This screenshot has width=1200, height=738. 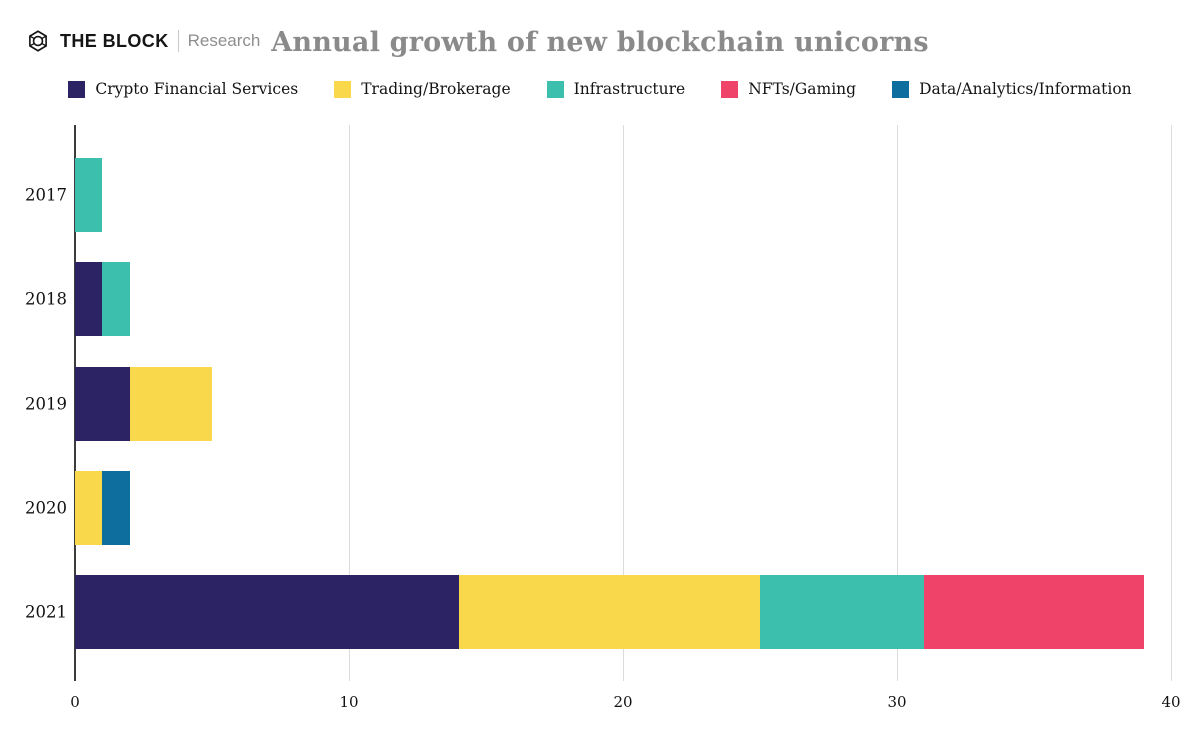 What do you see at coordinates (629, 89) in the screenshot?
I see `legend-label: Infrastructure` at bounding box center [629, 89].